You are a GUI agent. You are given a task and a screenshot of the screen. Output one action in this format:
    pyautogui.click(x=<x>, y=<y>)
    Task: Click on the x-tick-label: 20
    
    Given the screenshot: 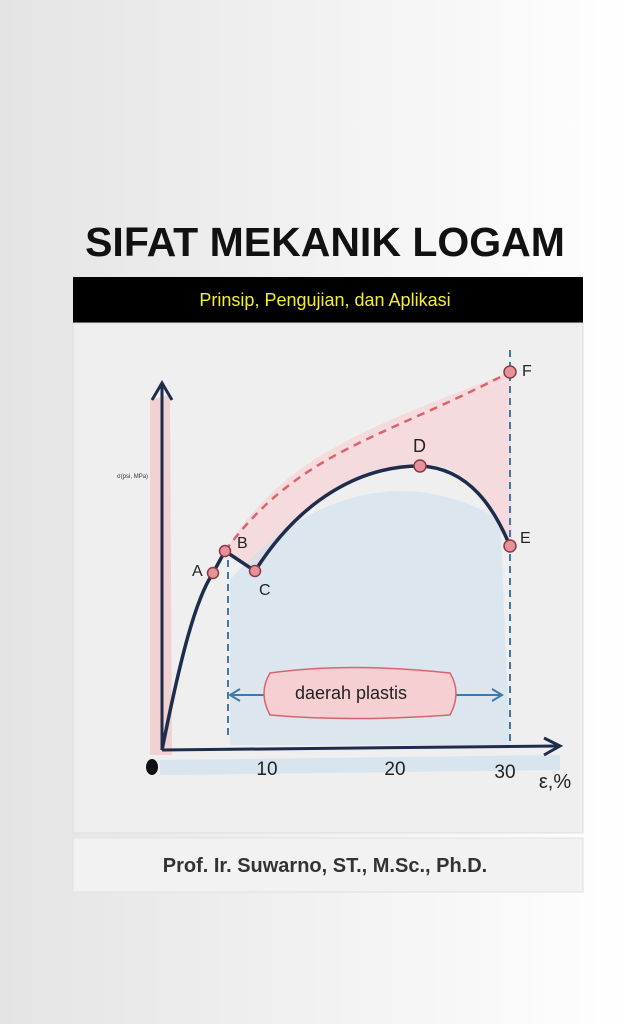 What is the action you would take?
    pyautogui.click(x=394, y=769)
    